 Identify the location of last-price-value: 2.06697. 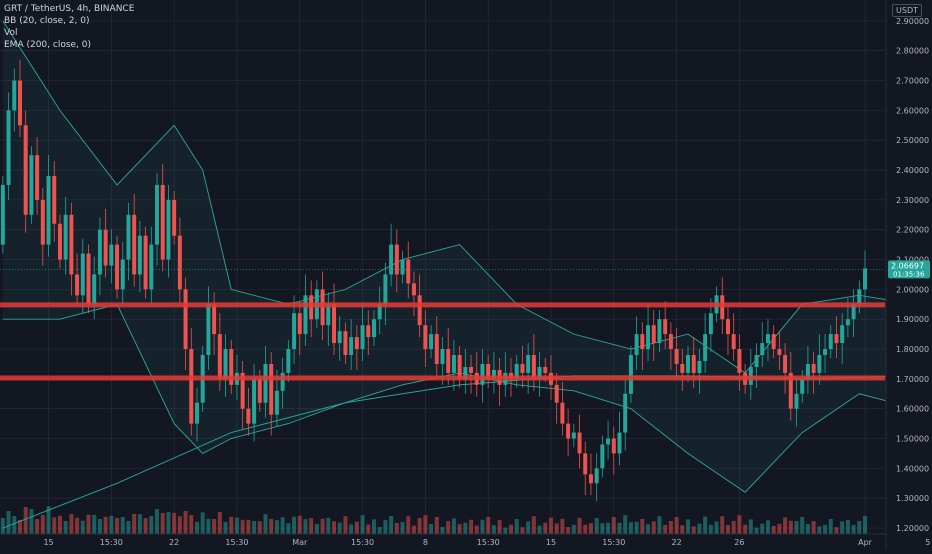
(907, 265).